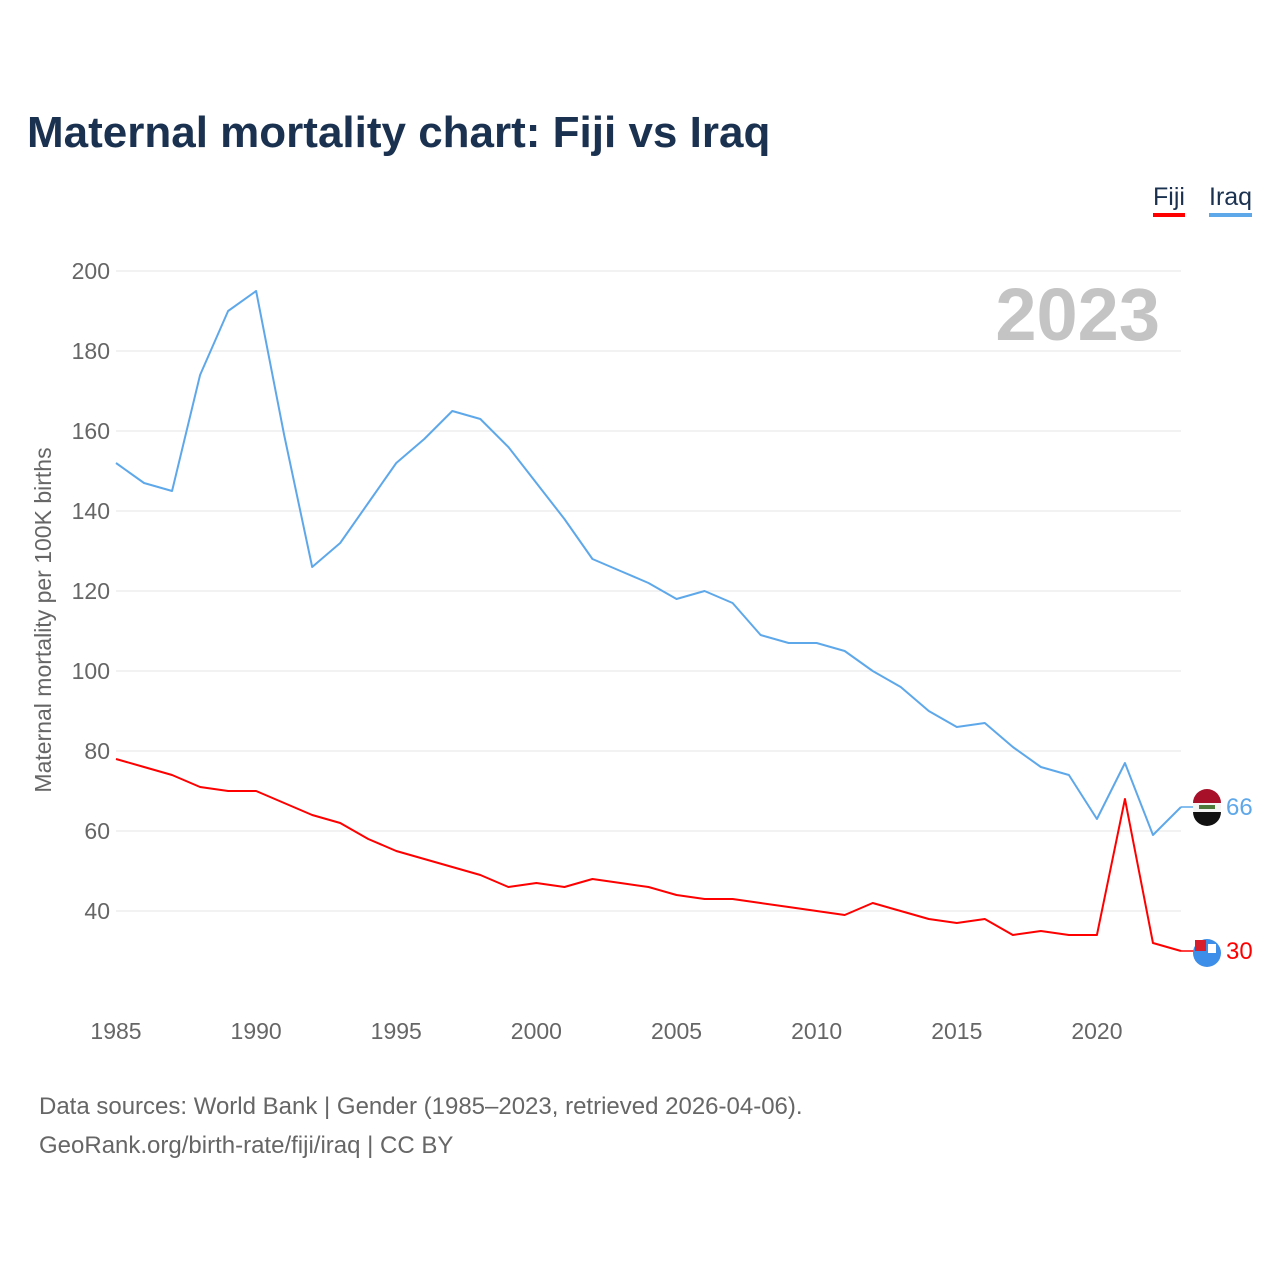 This screenshot has width=1280, height=1280. What do you see at coordinates (91, 511) in the screenshot?
I see `y-tick-label: 140` at bounding box center [91, 511].